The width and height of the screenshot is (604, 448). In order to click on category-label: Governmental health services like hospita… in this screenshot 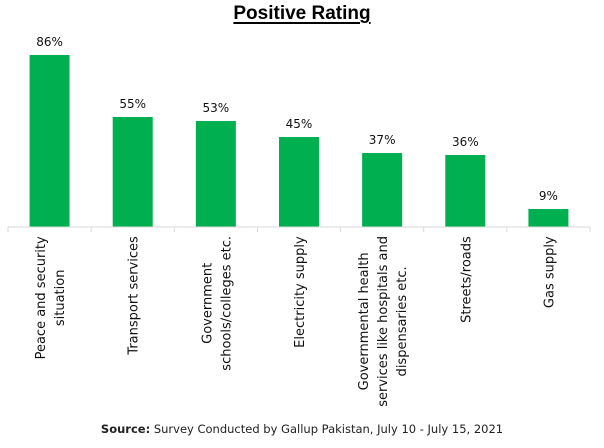, I will do `click(383, 321)`.